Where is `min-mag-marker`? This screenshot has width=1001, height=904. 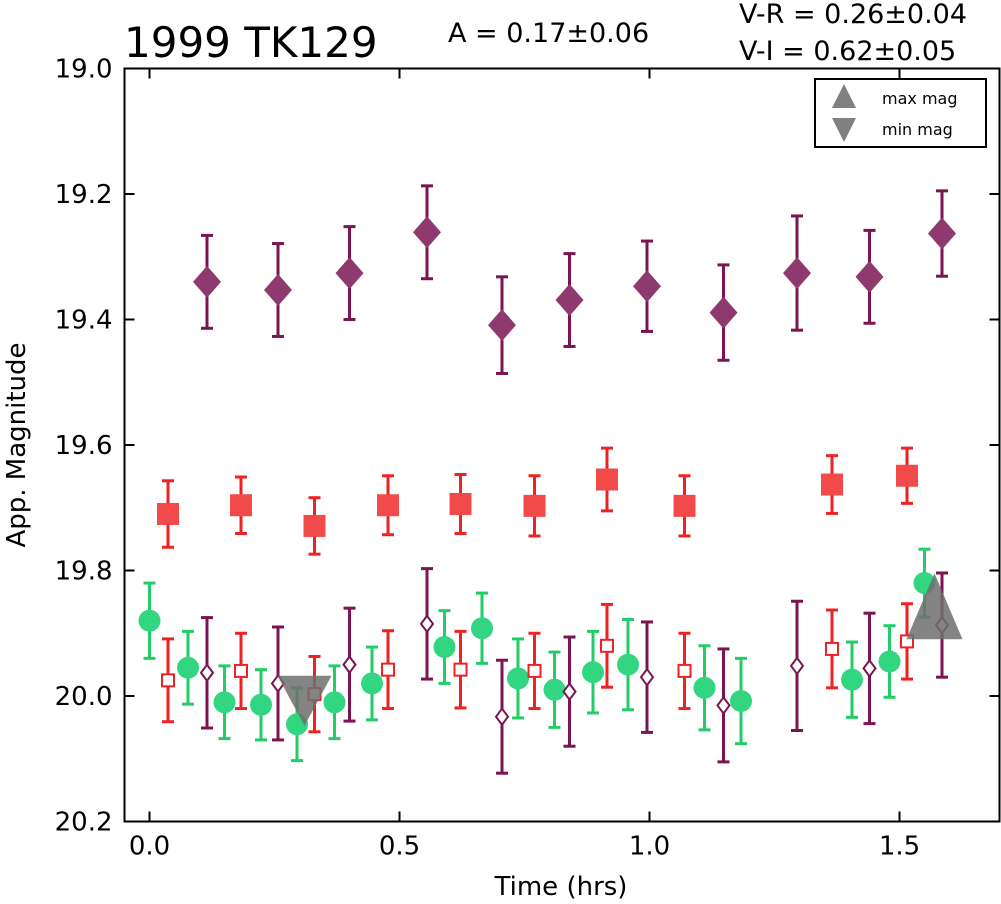 min-mag-marker is located at coordinates (304, 700).